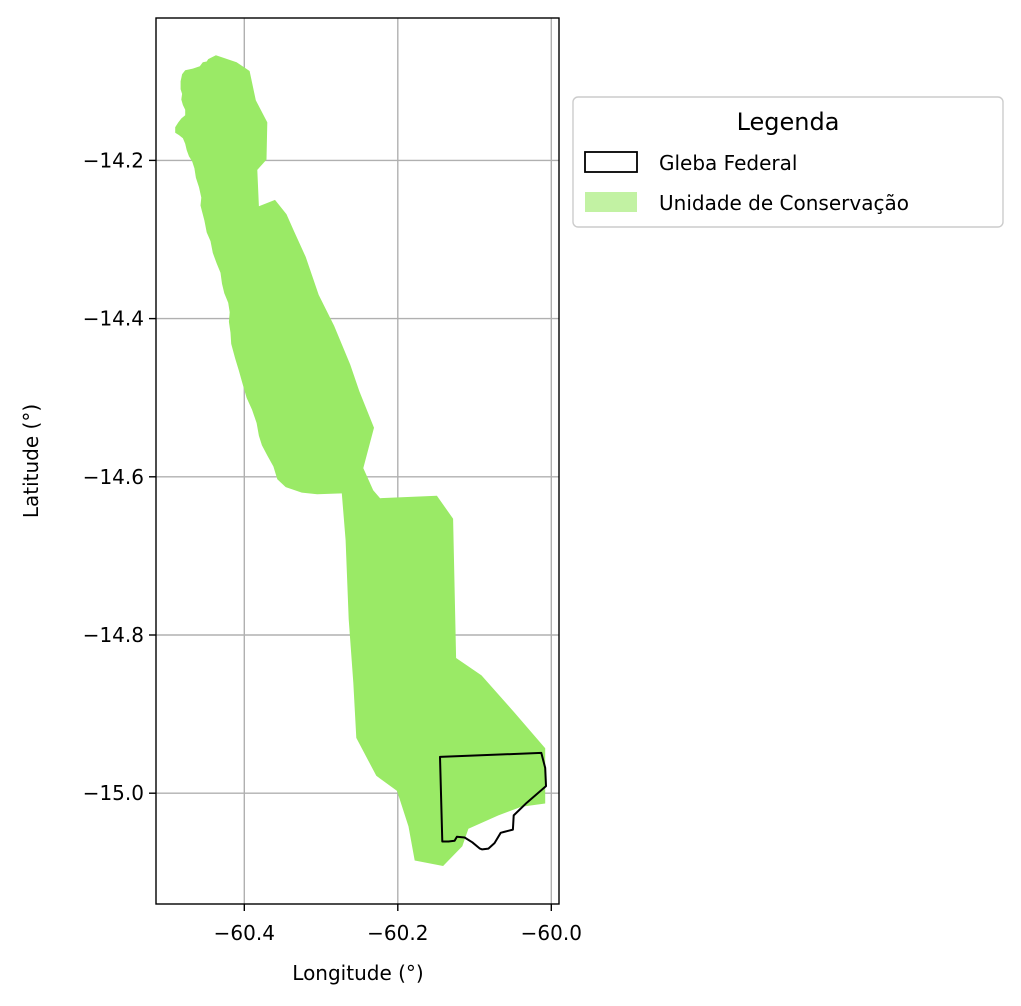  What do you see at coordinates (357, 973) in the screenshot?
I see `x-axis-label: Longitude (°)` at bounding box center [357, 973].